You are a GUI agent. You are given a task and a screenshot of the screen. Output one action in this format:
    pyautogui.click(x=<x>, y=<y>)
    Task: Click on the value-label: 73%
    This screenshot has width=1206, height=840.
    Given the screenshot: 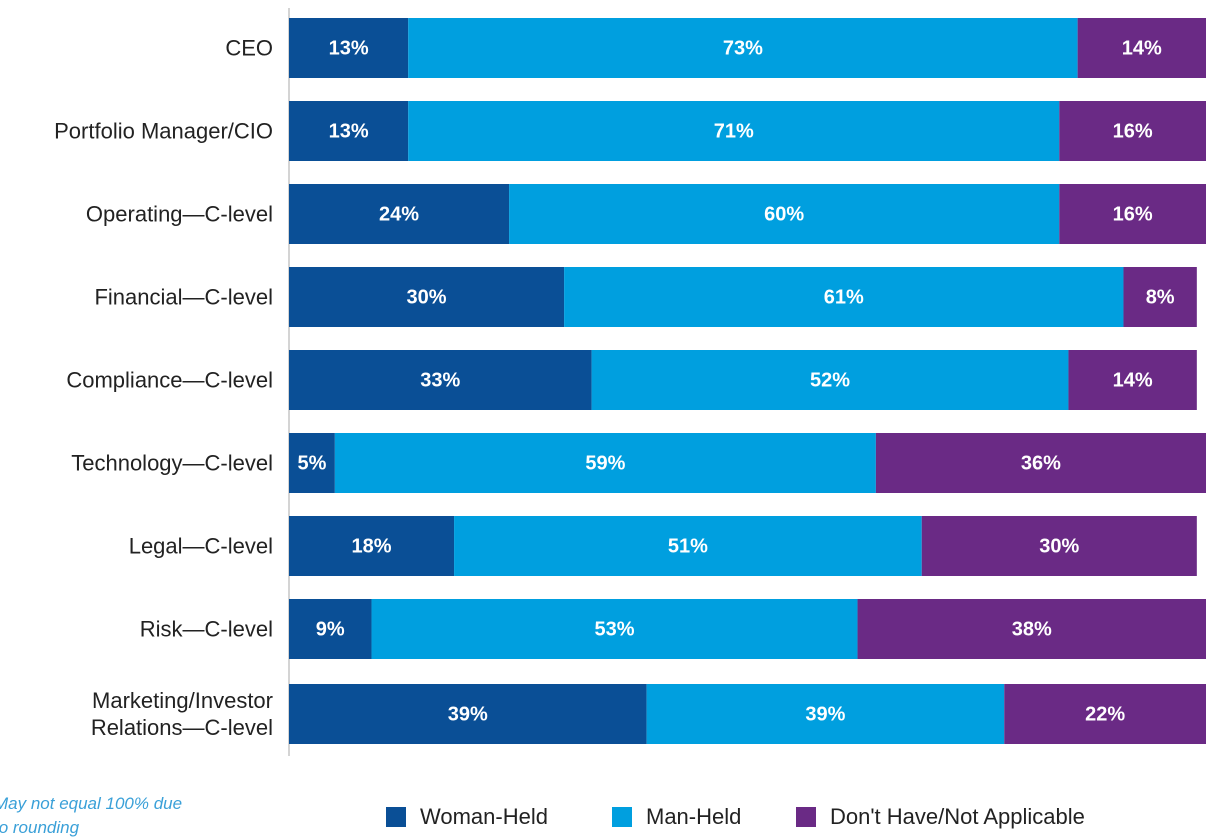 What is the action you would take?
    pyautogui.click(x=743, y=48)
    